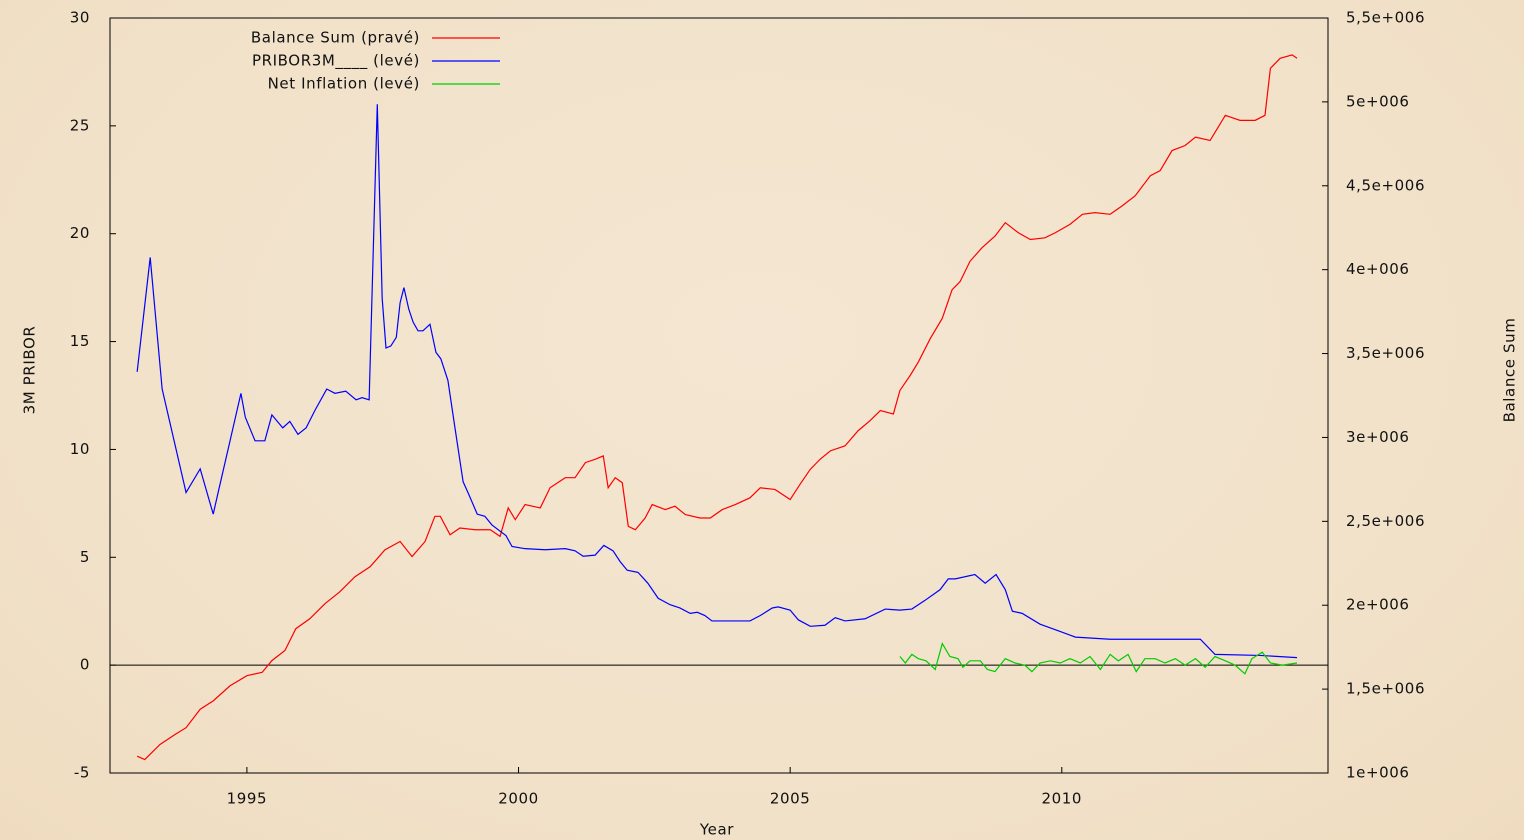 The image size is (1524, 840). I want to click on x-axis-label: Year, so click(716, 830).